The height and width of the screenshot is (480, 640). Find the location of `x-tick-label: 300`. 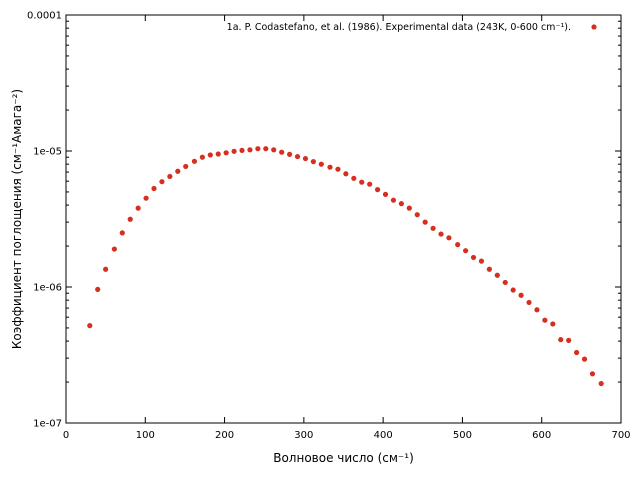

x-tick-label: 300 is located at coordinates (303, 435).